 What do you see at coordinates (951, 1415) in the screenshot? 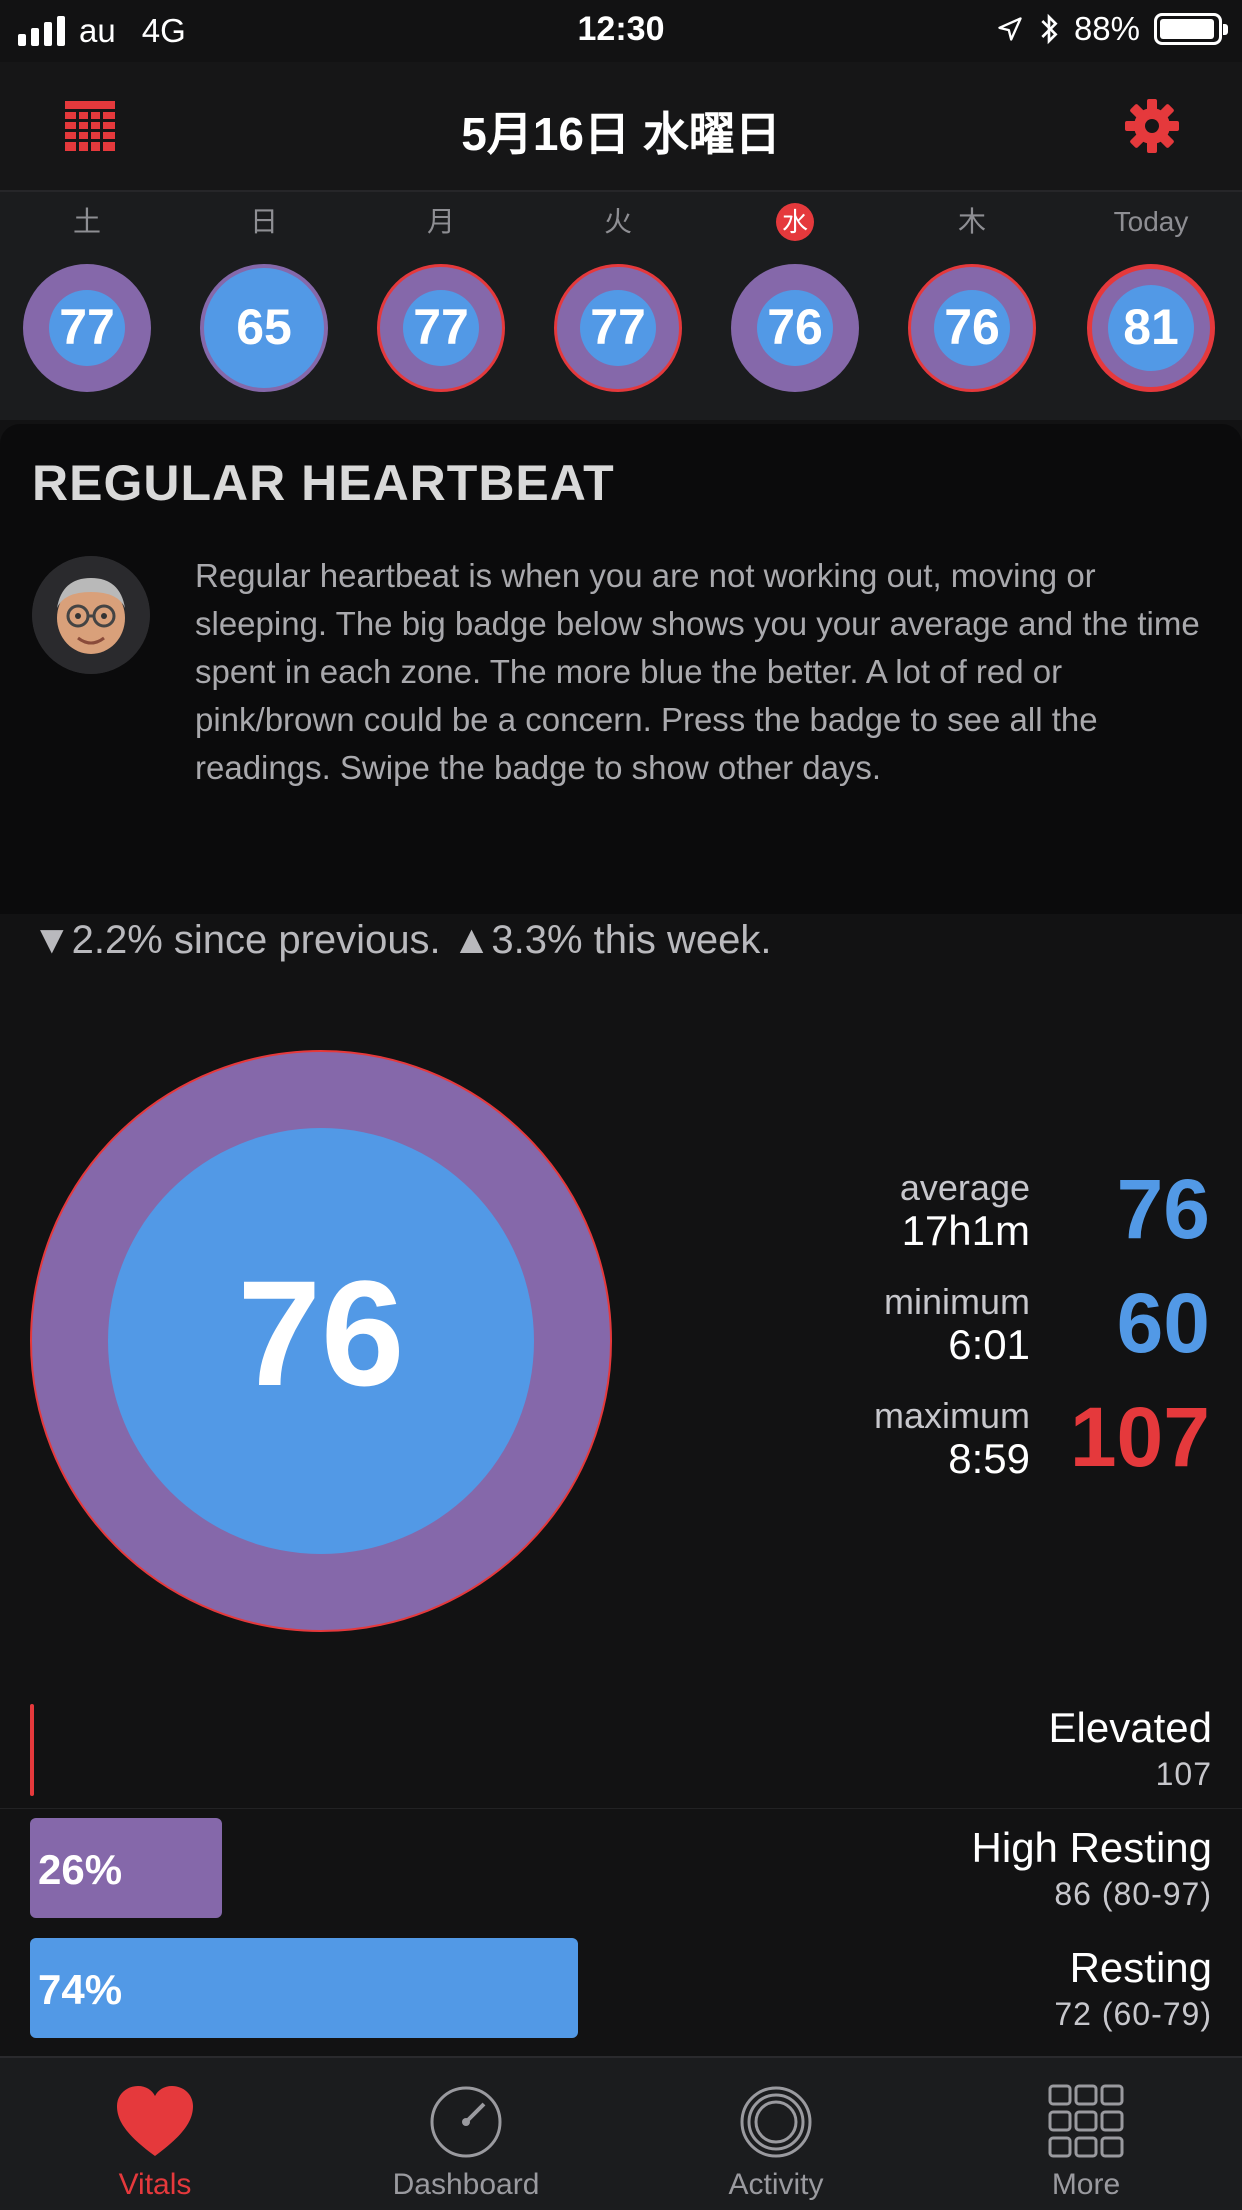
I see `stat-label: maximum` at bounding box center [951, 1415].